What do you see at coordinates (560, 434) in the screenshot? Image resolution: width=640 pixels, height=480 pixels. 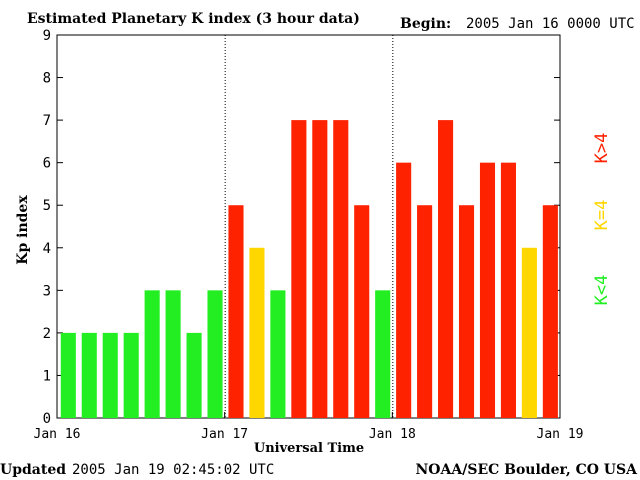 I see `x-tick-label: Jan 19` at bounding box center [560, 434].